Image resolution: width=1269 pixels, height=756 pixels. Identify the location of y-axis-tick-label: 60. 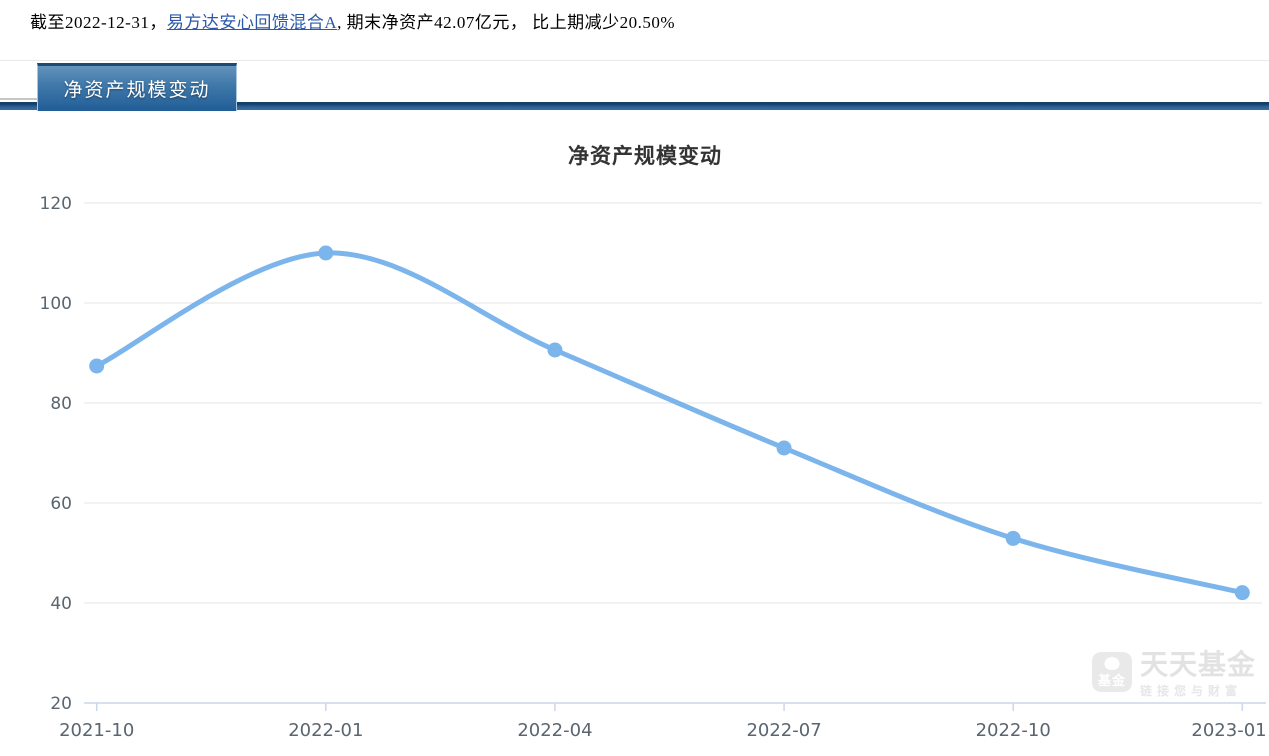
(61, 504).